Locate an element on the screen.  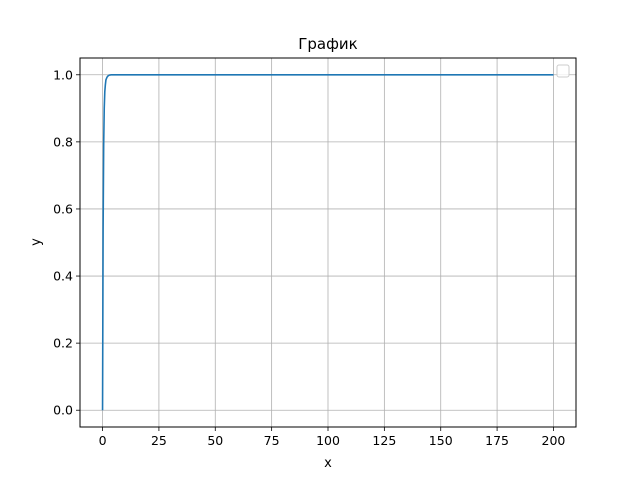
y-tick-label: 1.0 is located at coordinates (63, 74).